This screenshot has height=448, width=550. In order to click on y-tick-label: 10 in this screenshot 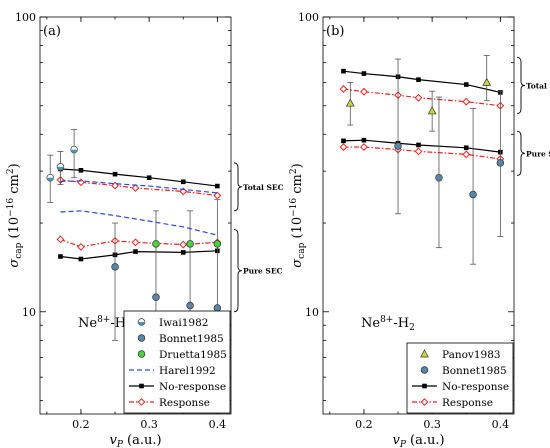, I will do `click(312, 312)`.